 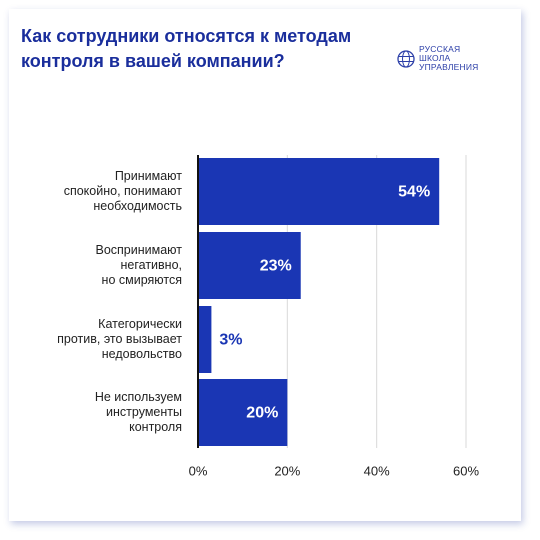 I want to click on category-label: против, это вызывает, so click(x=119, y=339).